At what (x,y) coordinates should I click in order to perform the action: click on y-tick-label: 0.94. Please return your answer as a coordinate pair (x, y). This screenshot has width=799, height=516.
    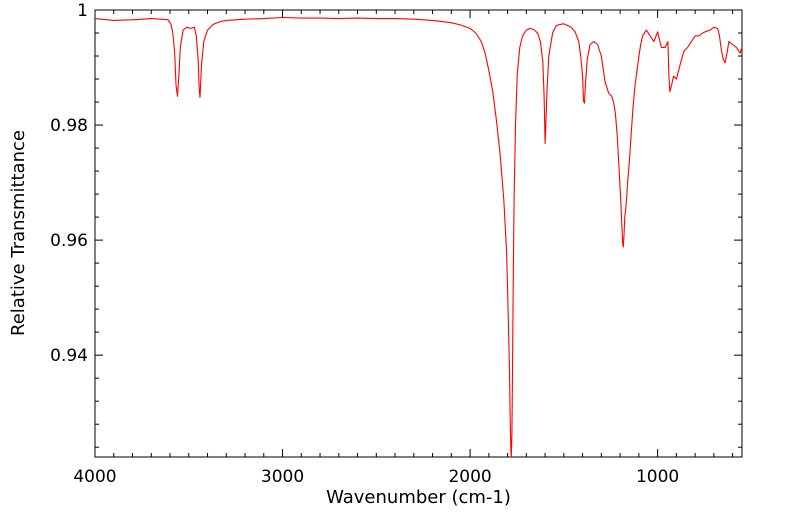
    Looking at the image, I should click on (69, 356).